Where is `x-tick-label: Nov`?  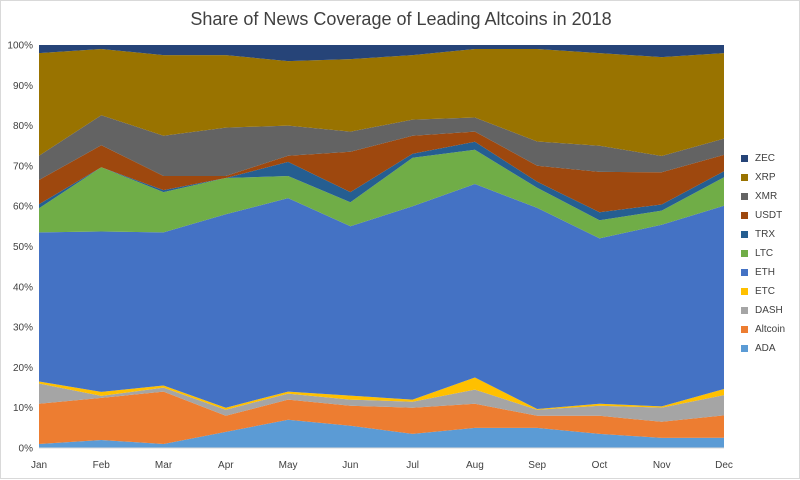 x-tick-label: Nov is located at coordinates (662, 465).